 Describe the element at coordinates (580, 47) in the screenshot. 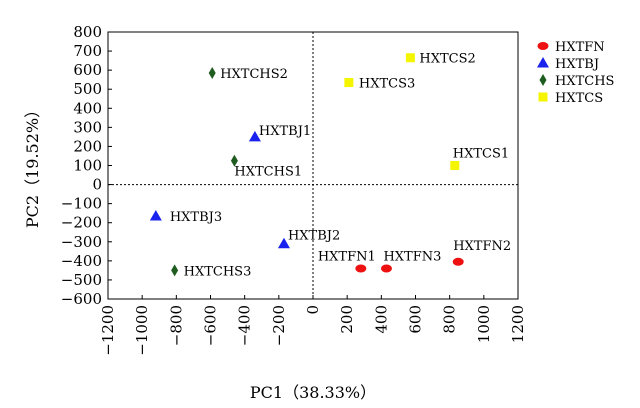

I see `legend-label: HXTFN` at that location.